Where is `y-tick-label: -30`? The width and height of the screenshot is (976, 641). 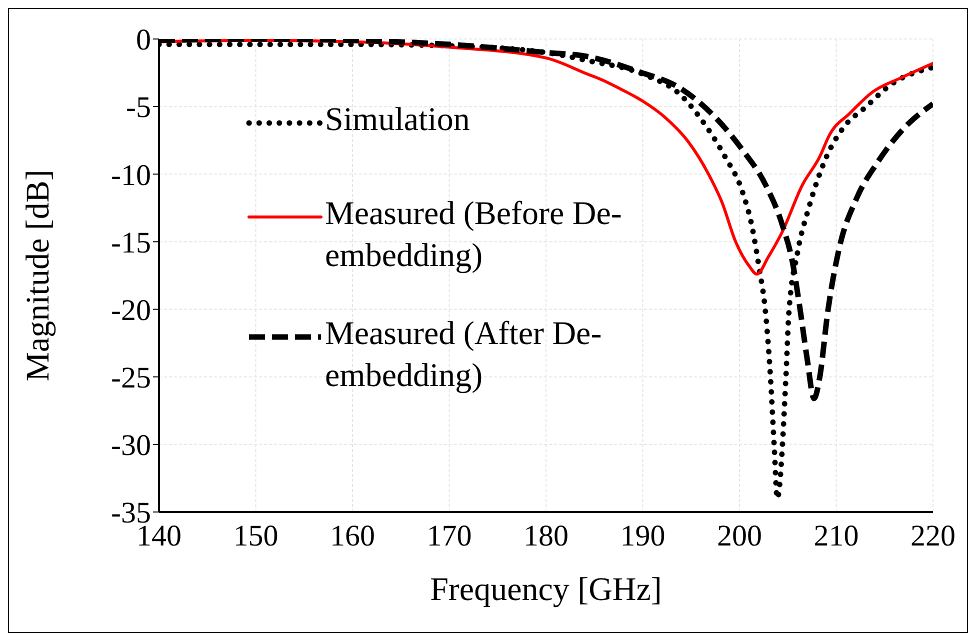
y-tick-label: -30 is located at coordinates (131, 445).